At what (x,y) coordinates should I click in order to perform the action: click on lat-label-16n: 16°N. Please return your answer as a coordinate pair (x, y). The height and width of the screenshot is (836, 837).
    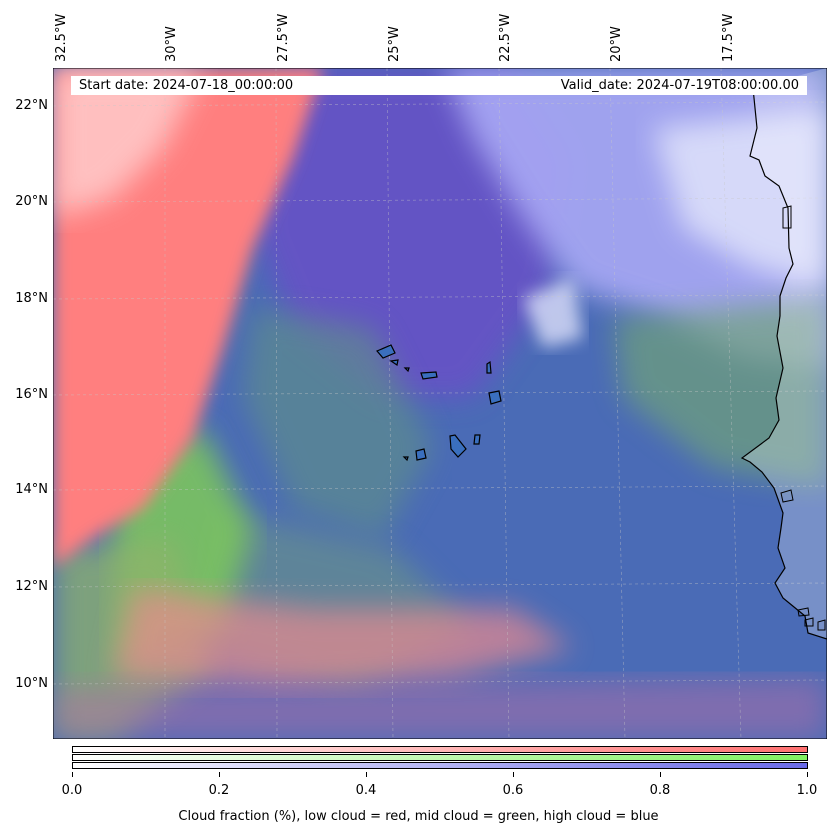
    Looking at the image, I should click on (31, 394).